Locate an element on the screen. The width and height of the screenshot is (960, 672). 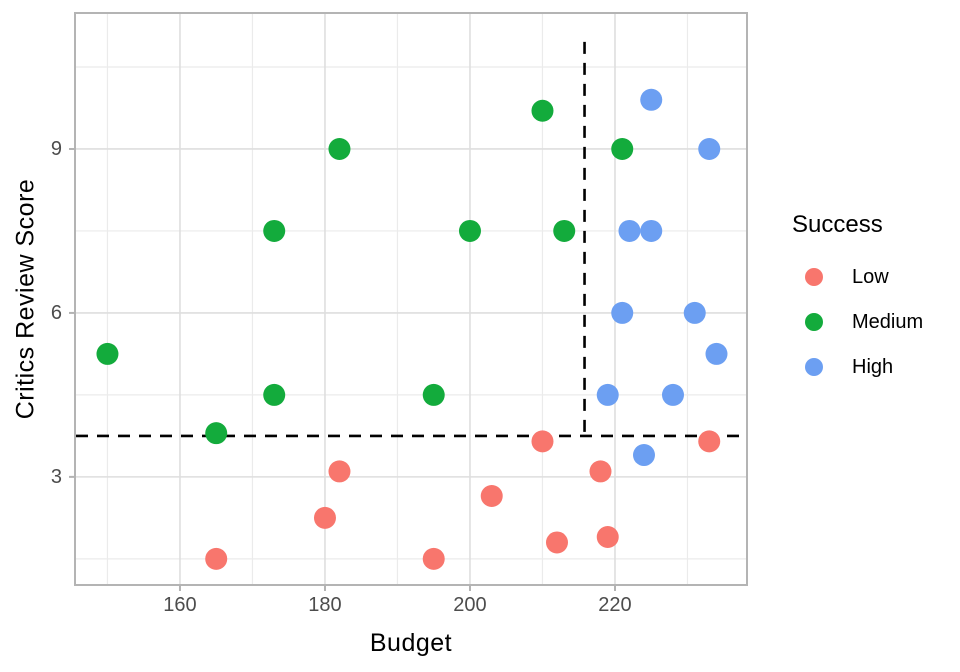
legend: Success Low Medium High is located at coordinates (851, 299).